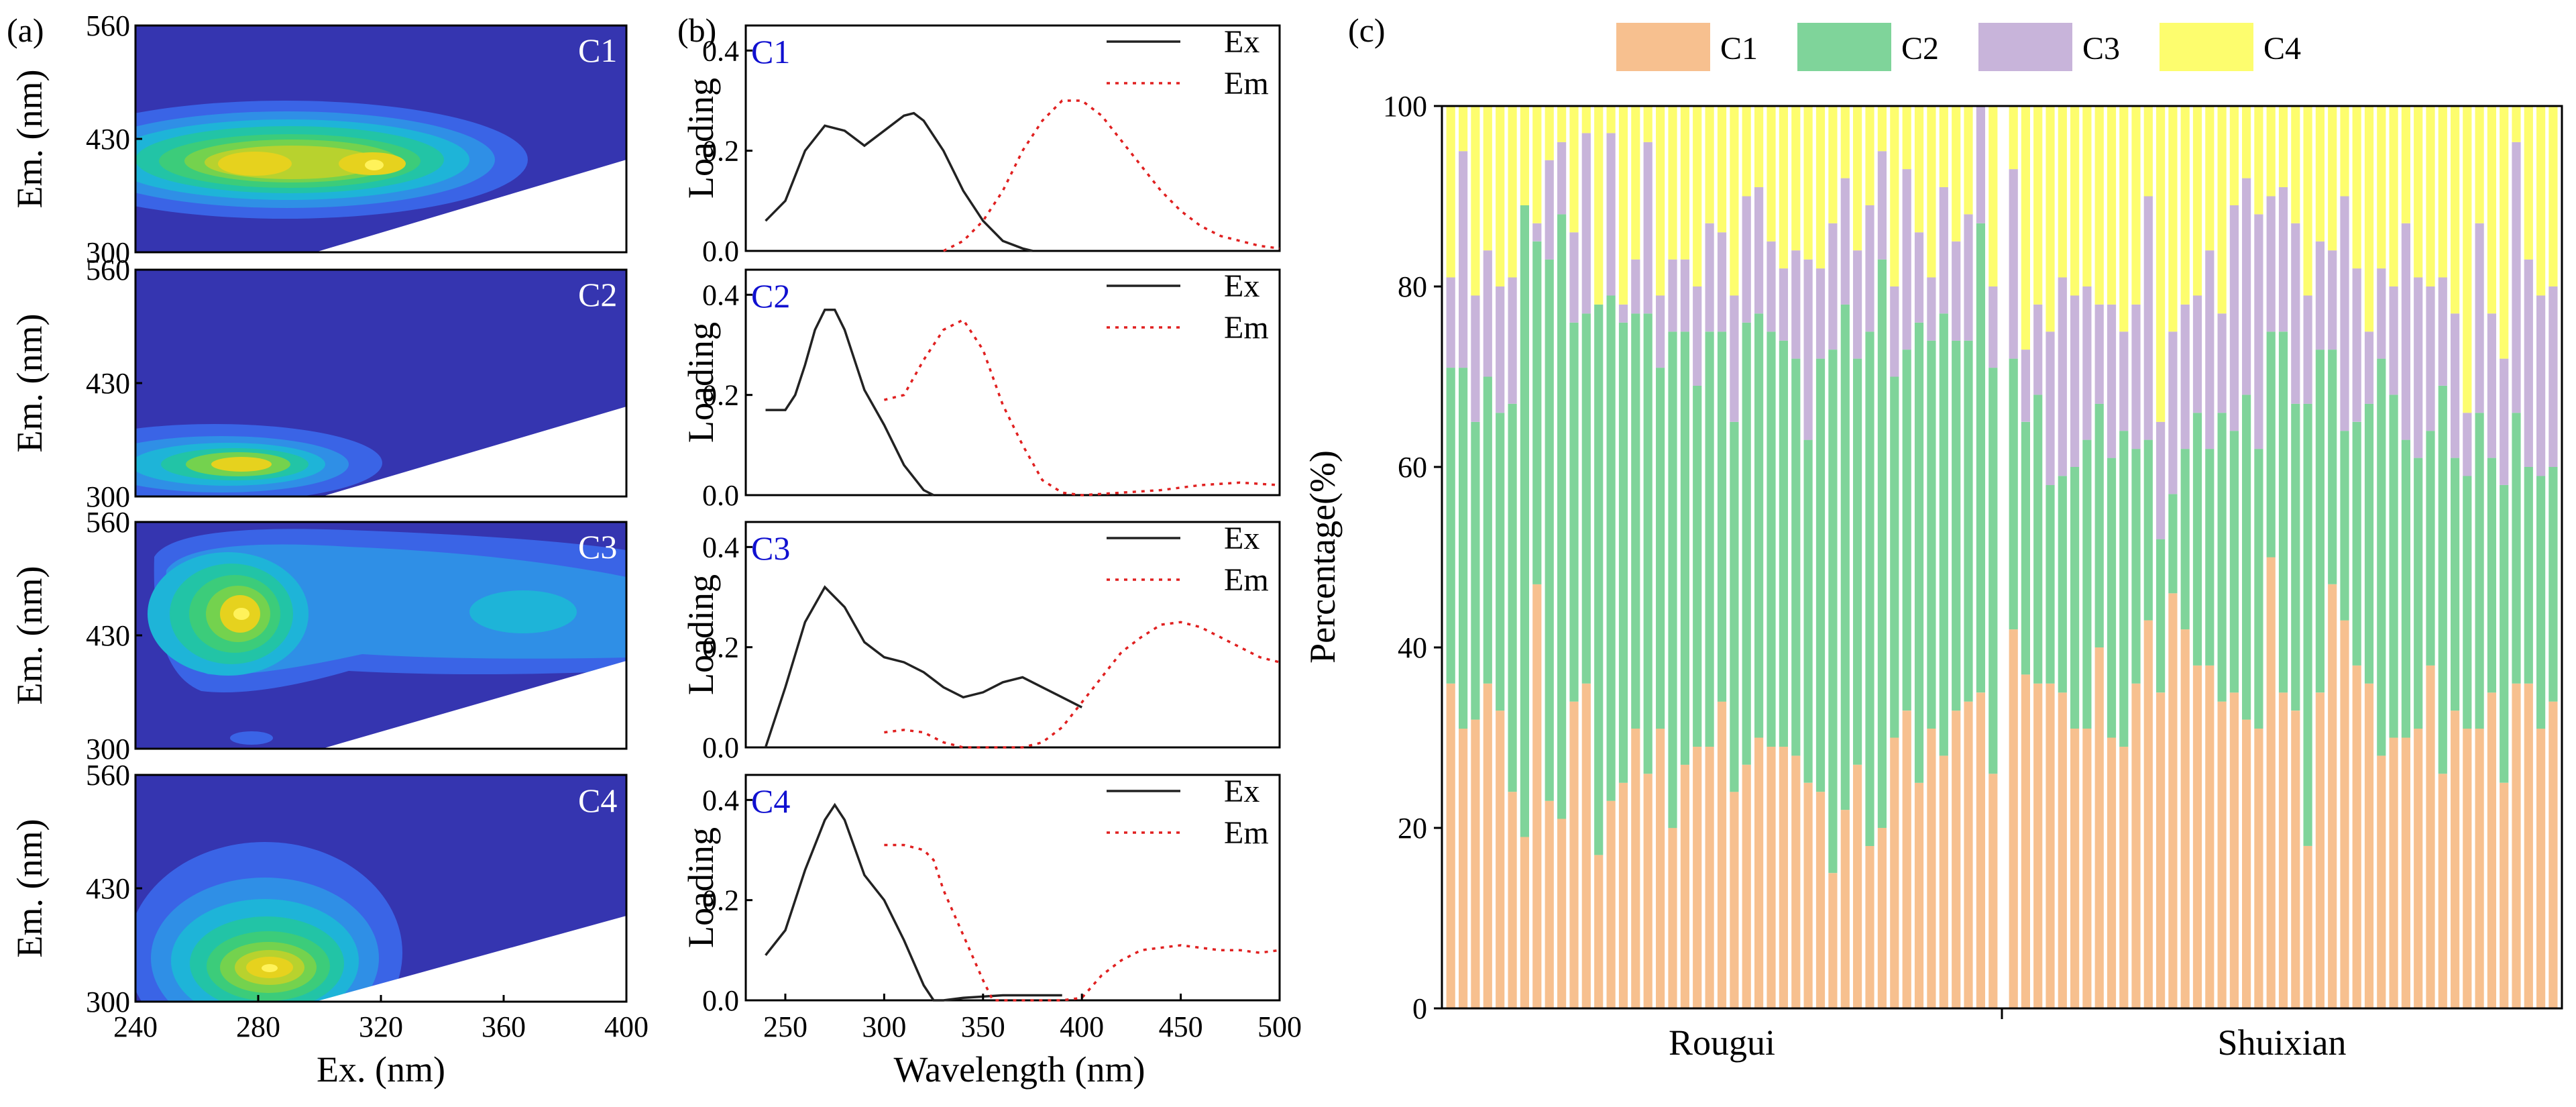  What do you see at coordinates (1241, 791) in the screenshot?
I see `legend-ex-label: Ex` at bounding box center [1241, 791].